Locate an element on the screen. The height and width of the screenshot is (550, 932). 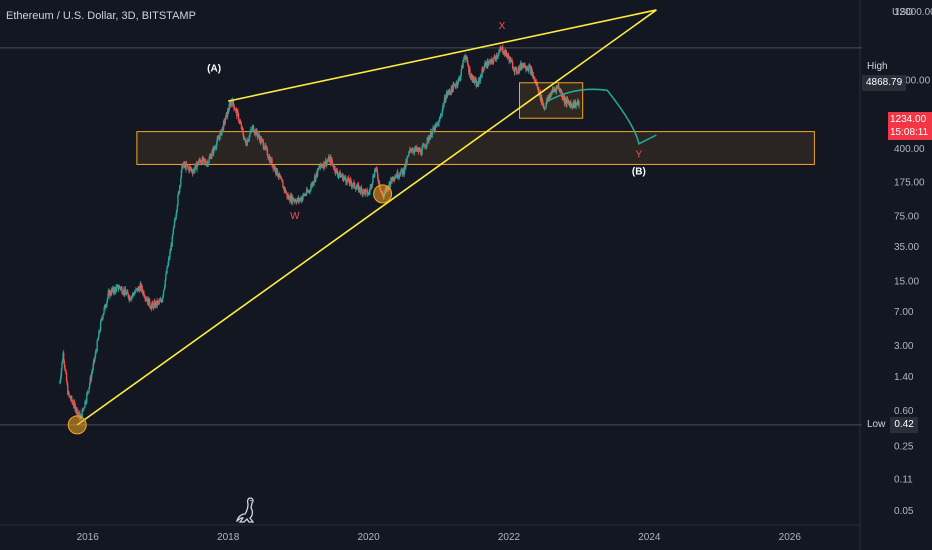
x-tick-label: 2018 is located at coordinates (228, 537).